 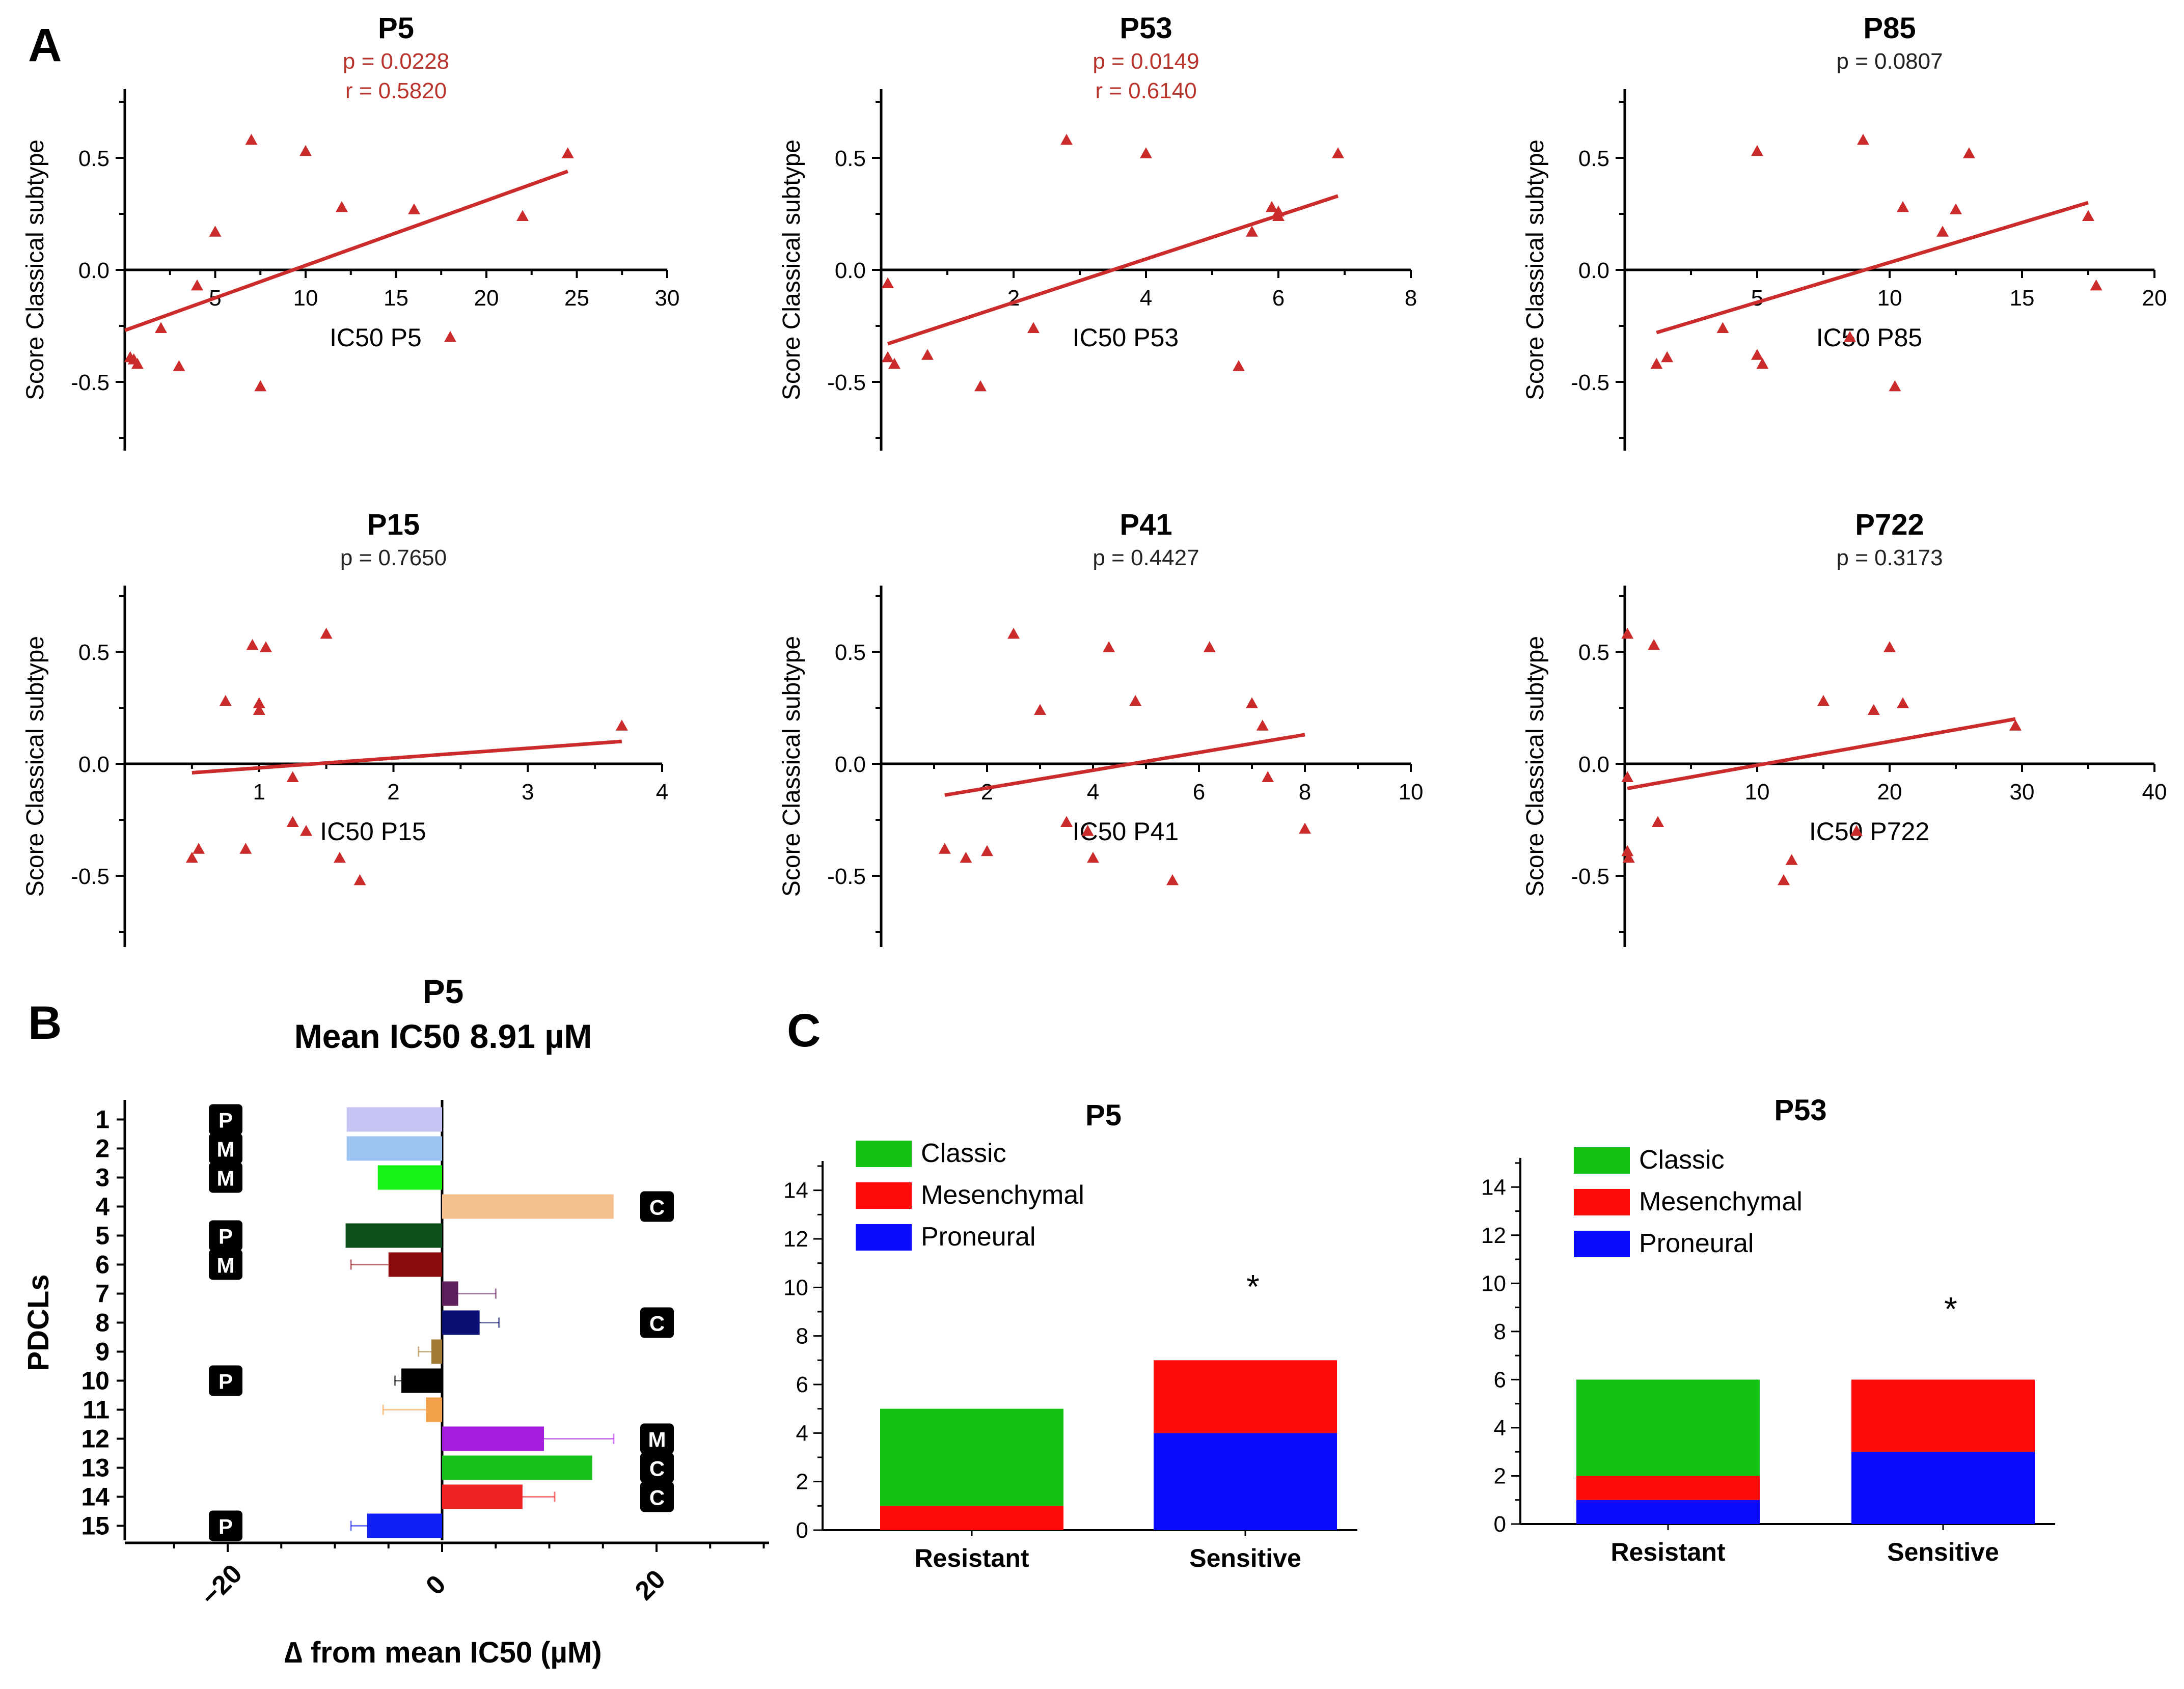 What do you see at coordinates (102, 1236) in the screenshot?
I see `y-tick-label: 5` at bounding box center [102, 1236].